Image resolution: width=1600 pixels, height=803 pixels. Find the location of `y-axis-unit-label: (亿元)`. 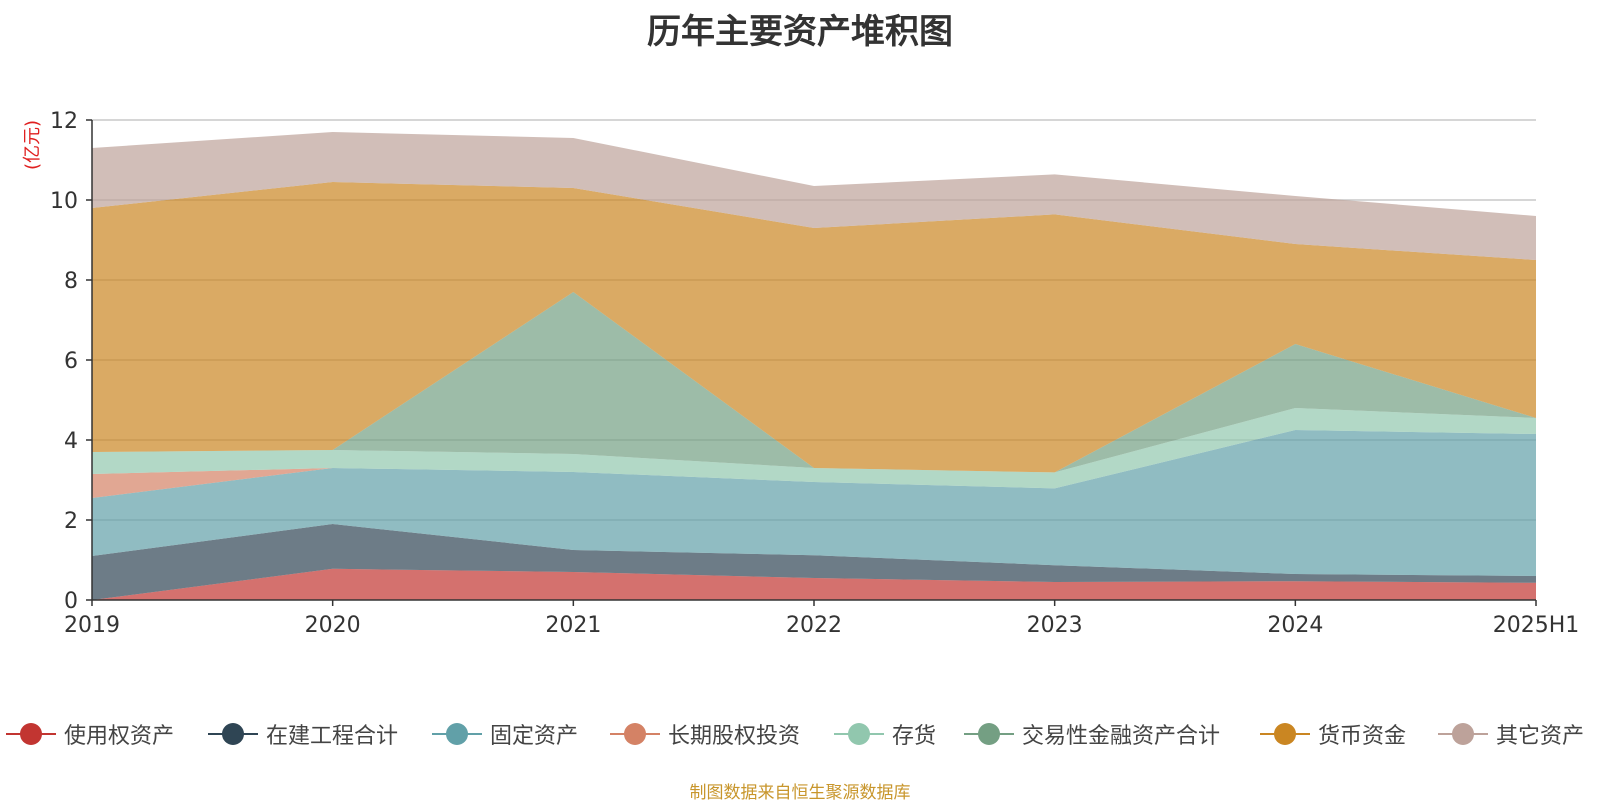

y-axis-unit-label: (亿元) is located at coordinates (32, 145).